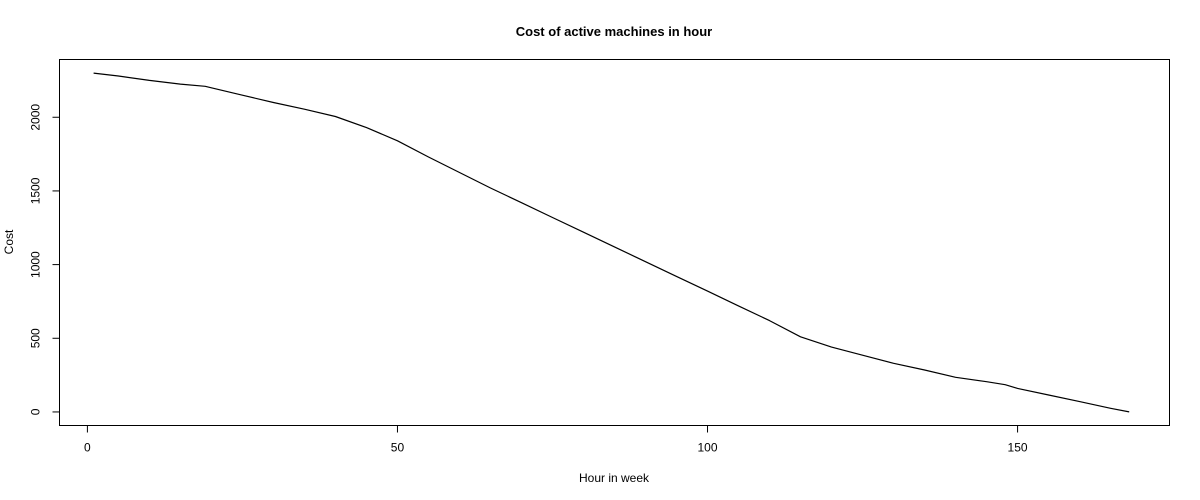 This screenshot has width=1200, height=500. What do you see at coordinates (614, 478) in the screenshot?
I see `x-axis-label: Hour in week` at bounding box center [614, 478].